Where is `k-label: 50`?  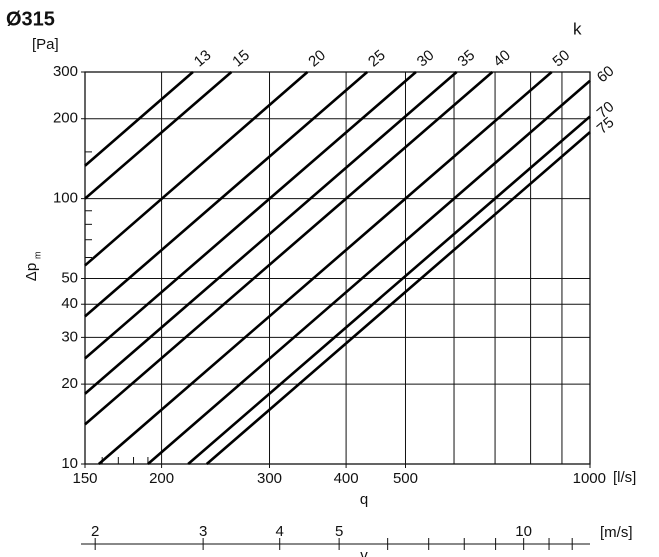 k-label: 50 is located at coordinates (562, 59).